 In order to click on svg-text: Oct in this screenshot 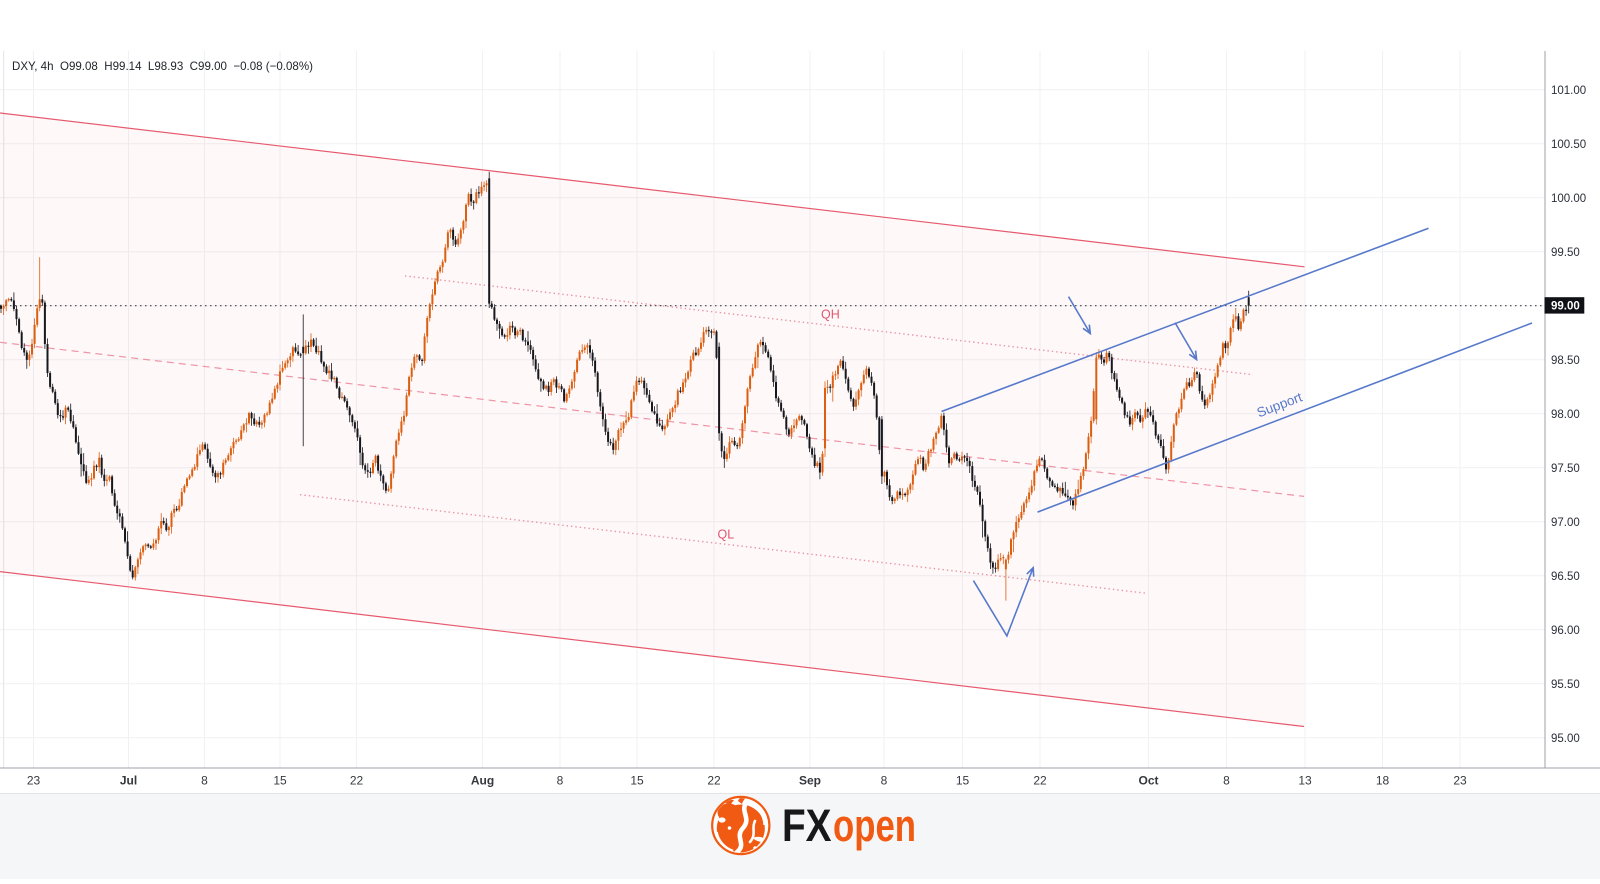, I will do `click(1148, 781)`.